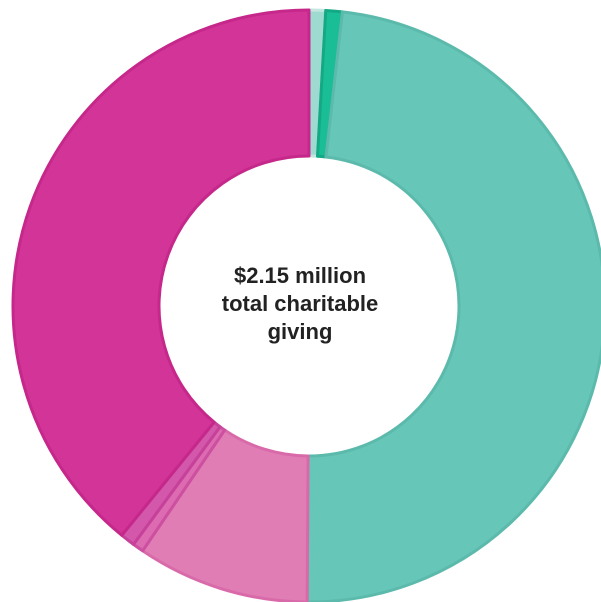 The image size is (601, 602). I want to click on center-label-line-2: total charitable, so click(300, 303).